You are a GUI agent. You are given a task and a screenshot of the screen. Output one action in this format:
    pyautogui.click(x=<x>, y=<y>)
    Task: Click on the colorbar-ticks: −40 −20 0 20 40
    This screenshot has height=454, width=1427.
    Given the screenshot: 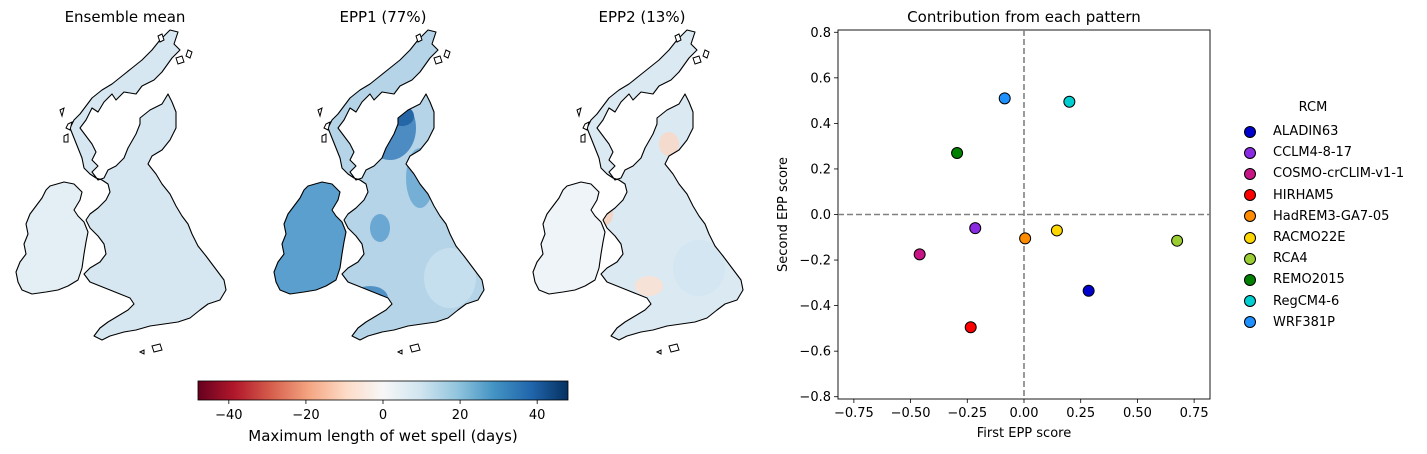 What is the action you would take?
    pyautogui.click(x=380, y=411)
    